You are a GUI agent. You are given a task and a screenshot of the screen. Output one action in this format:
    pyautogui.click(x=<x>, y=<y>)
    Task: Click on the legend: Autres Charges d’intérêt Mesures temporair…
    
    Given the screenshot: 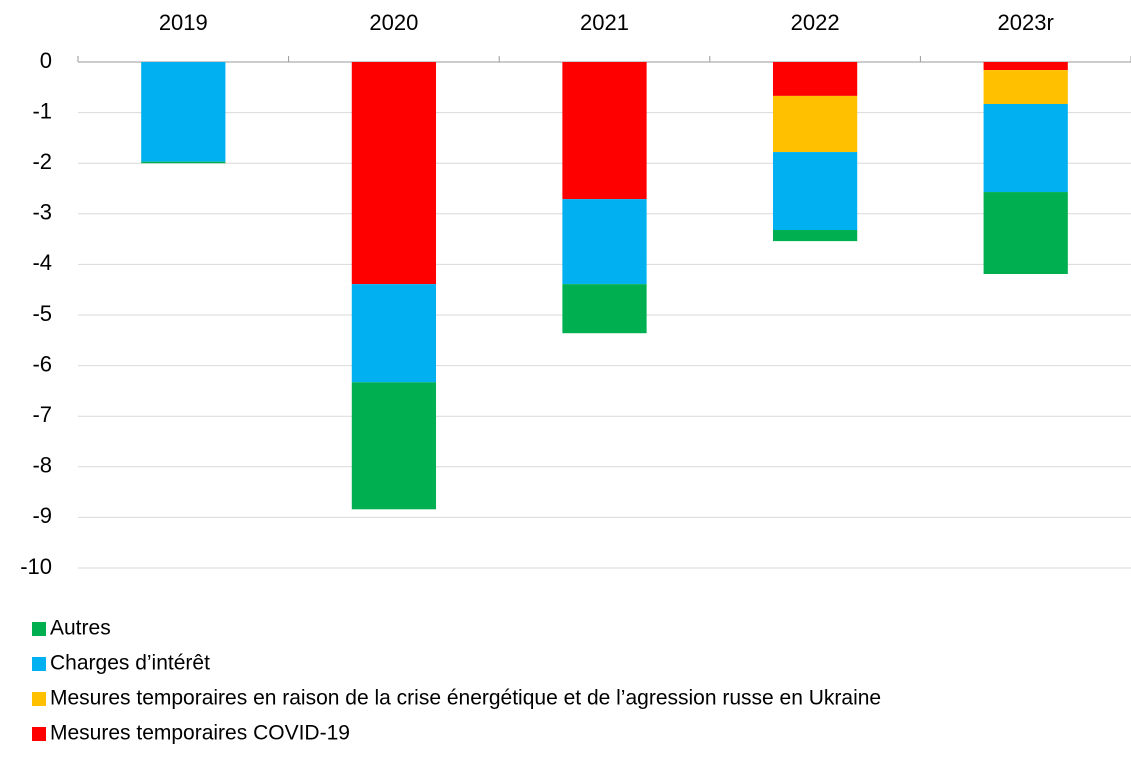 What is the action you would take?
    pyautogui.click(x=456, y=681)
    